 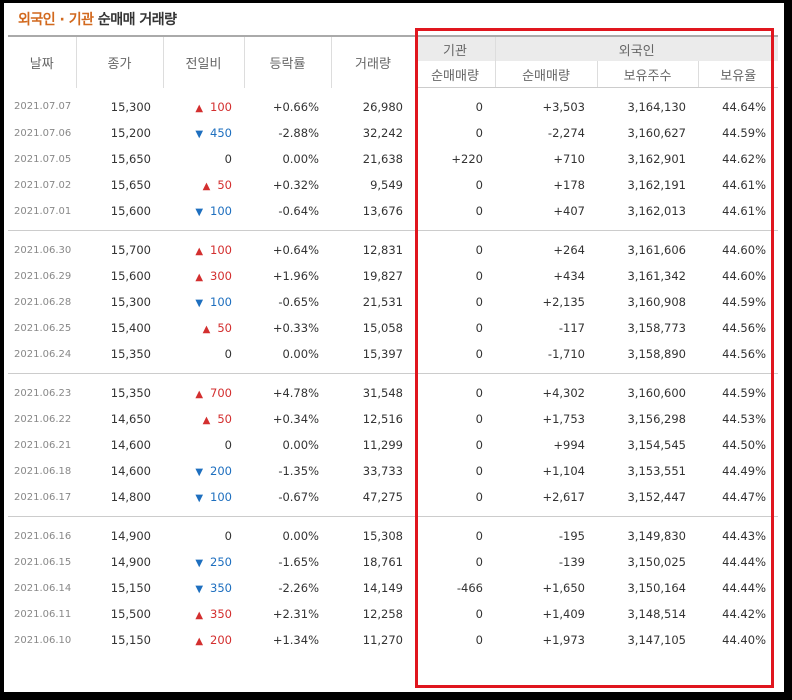 What do you see at coordinates (224, 185) in the screenshot?
I see `change-value: 50` at bounding box center [224, 185].